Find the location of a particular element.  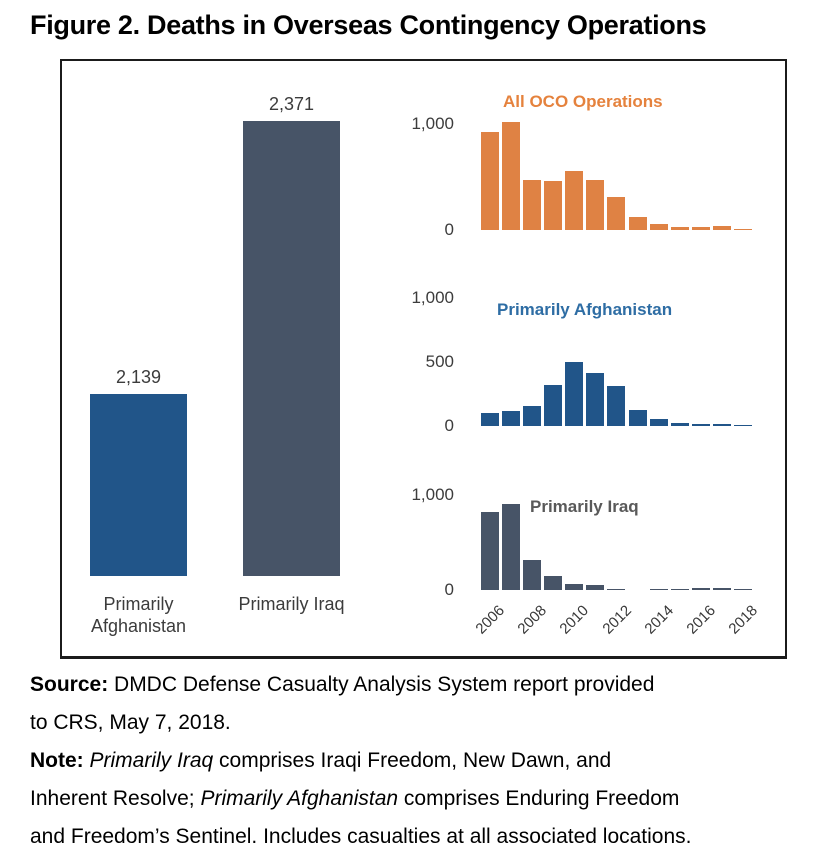

note-line1-rest: comprises Iraqi Freedom, New Dawn, and is located at coordinates (412, 760).